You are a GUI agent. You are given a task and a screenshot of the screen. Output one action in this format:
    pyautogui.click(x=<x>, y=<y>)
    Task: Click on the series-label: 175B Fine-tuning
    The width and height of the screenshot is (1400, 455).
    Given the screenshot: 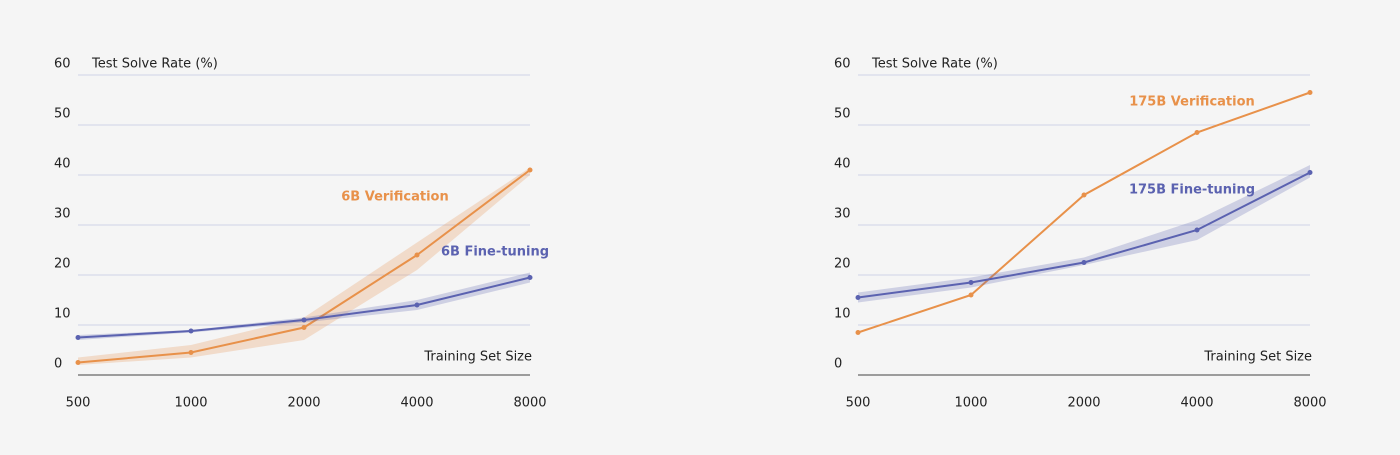 What is the action you would take?
    pyautogui.click(x=1192, y=190)
    